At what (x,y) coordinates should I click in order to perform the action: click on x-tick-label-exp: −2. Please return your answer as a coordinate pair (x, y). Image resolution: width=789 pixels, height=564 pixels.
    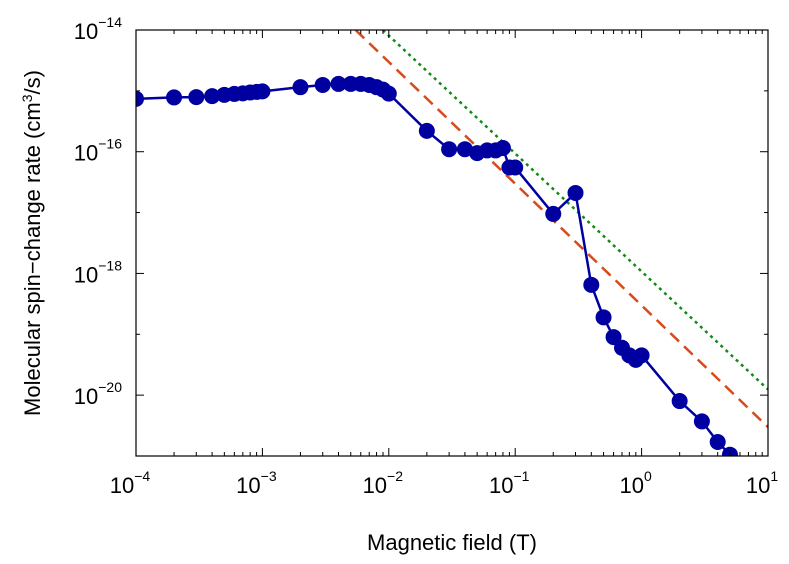
    Looking at the image, I should click on (395, 476).